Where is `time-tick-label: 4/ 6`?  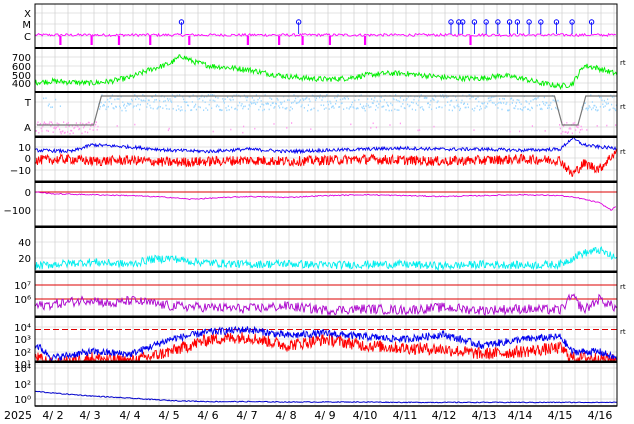
time-tick-label: 4/ 6 is located at coordinates (207, 415).